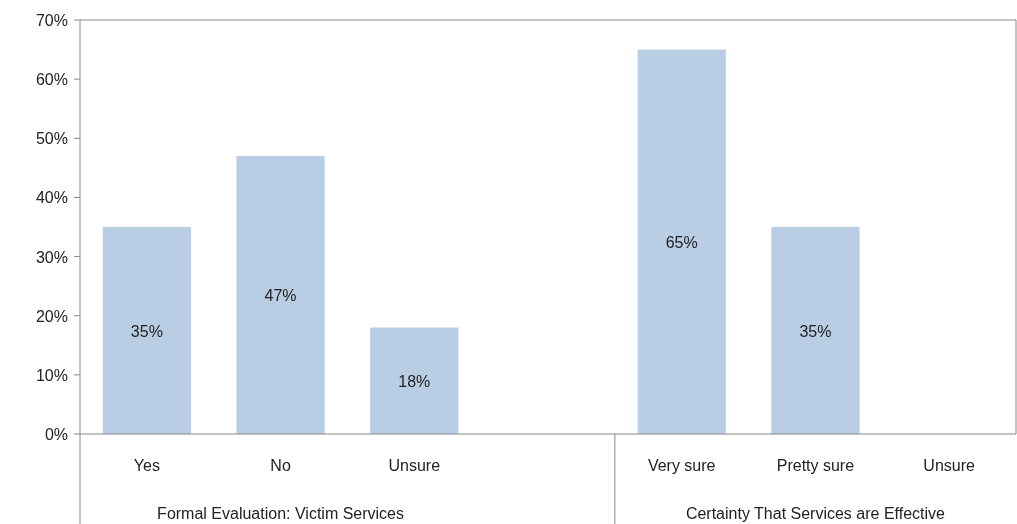 This screenshot has height=524, width=1017. Describe the element at coordinates (51, 20) in the screenshot. I see `y-tick-label: 70%` at that location.